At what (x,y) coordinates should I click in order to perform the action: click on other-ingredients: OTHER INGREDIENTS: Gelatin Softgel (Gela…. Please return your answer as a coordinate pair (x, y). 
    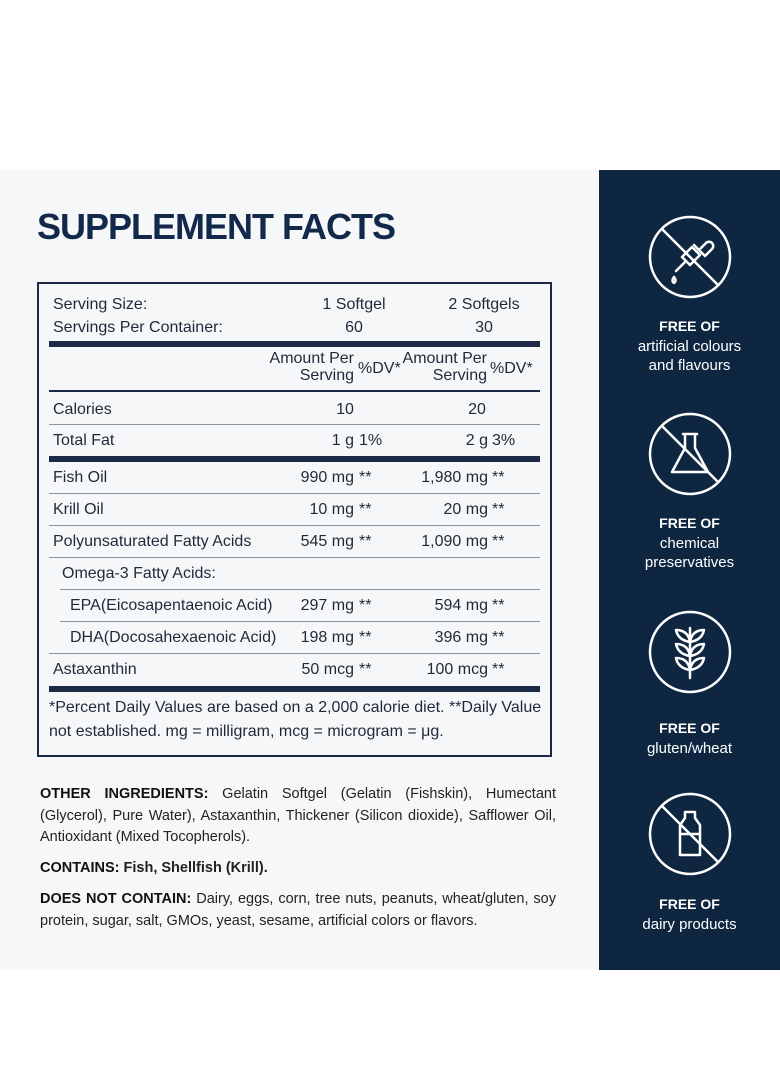
    Looking at the image, I should click on (298, 816).